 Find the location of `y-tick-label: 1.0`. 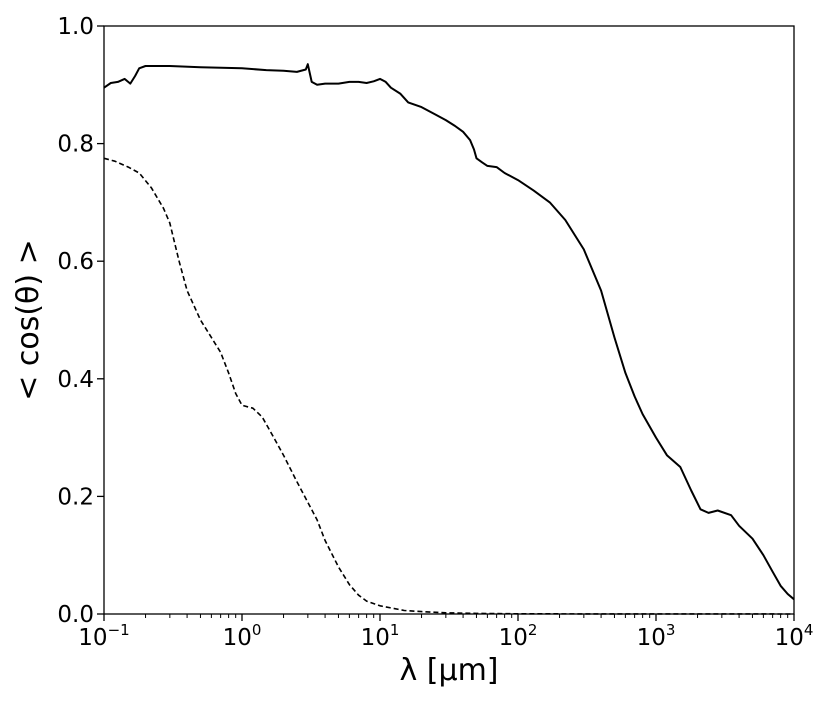

y-tick-label: 1.0 is located at coordinates (75, 27).